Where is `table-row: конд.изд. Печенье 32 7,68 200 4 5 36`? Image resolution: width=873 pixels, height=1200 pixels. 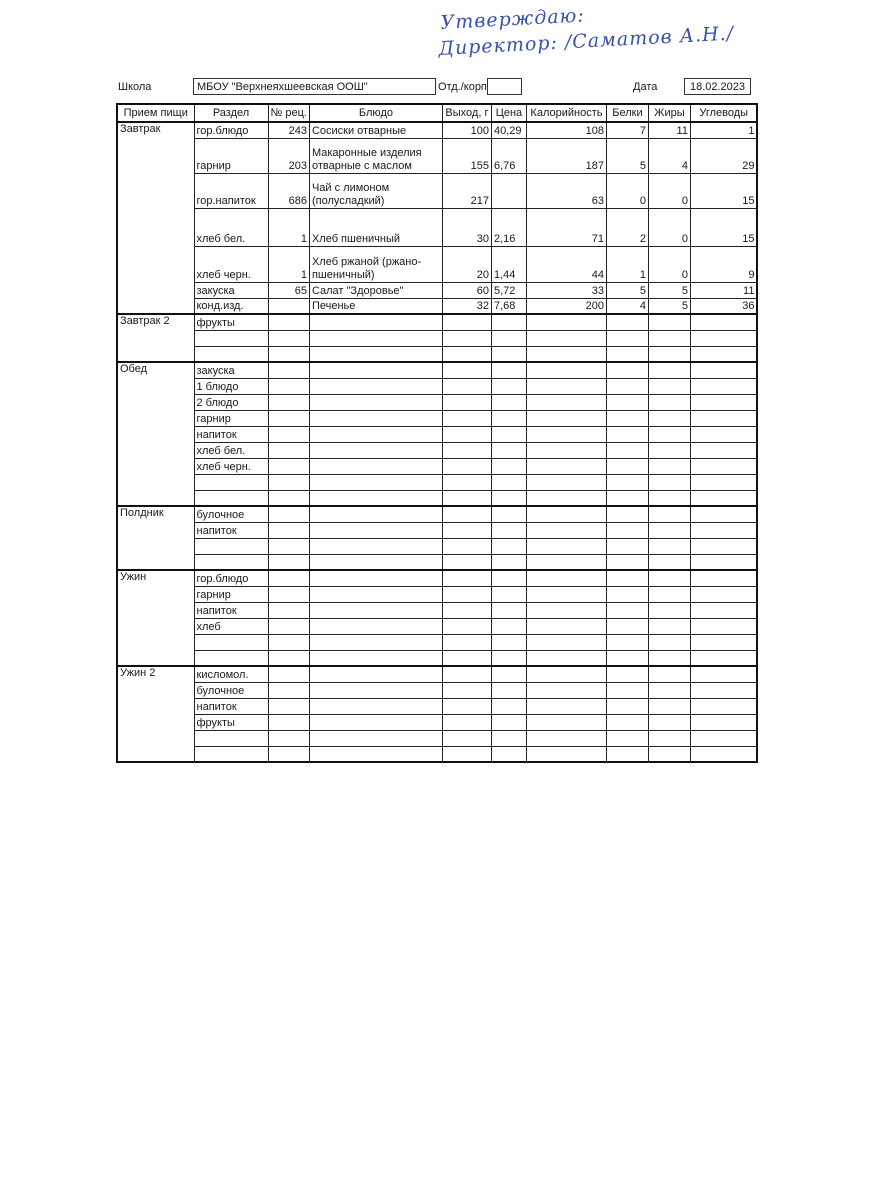
table-row: конд.изд. Печенье 32 7,68 200 4 5 36 is located at coordinates (437, 306).